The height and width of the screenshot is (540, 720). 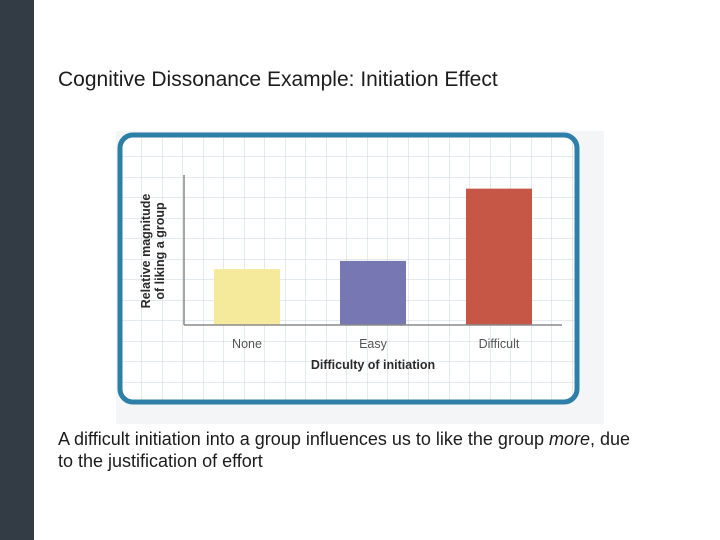 What do you see at coordinates (373, 344) in the screenshot?
I see `tick-label-easy: Easy` at bounding box center [373, 344].